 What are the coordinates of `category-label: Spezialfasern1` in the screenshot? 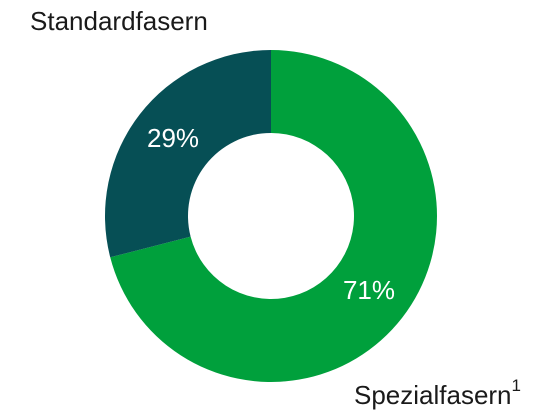 It's located at (437, 392).